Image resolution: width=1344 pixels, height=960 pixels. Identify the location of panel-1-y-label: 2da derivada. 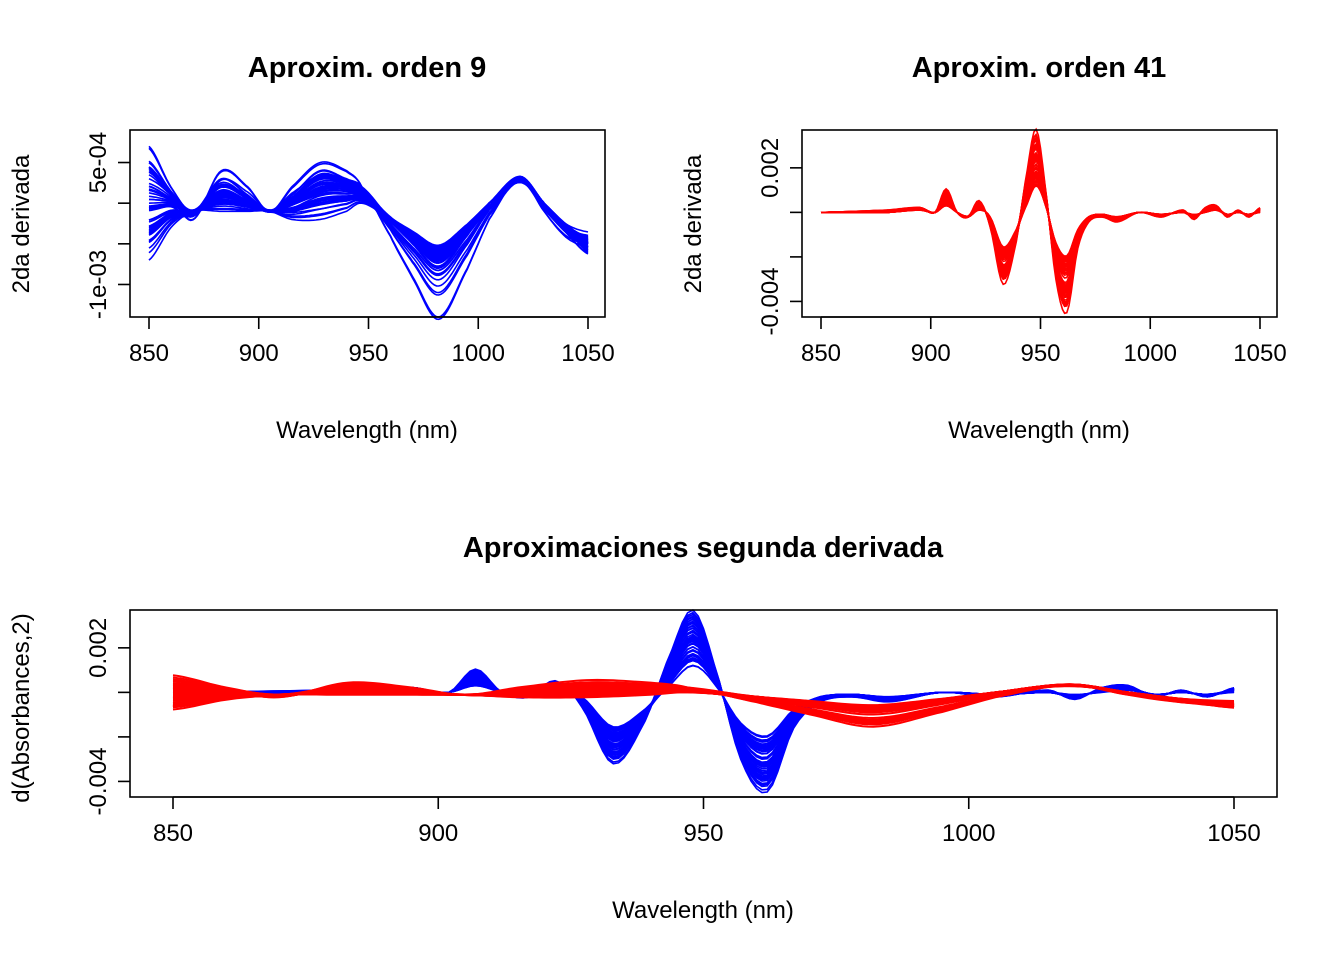
(21, 223).